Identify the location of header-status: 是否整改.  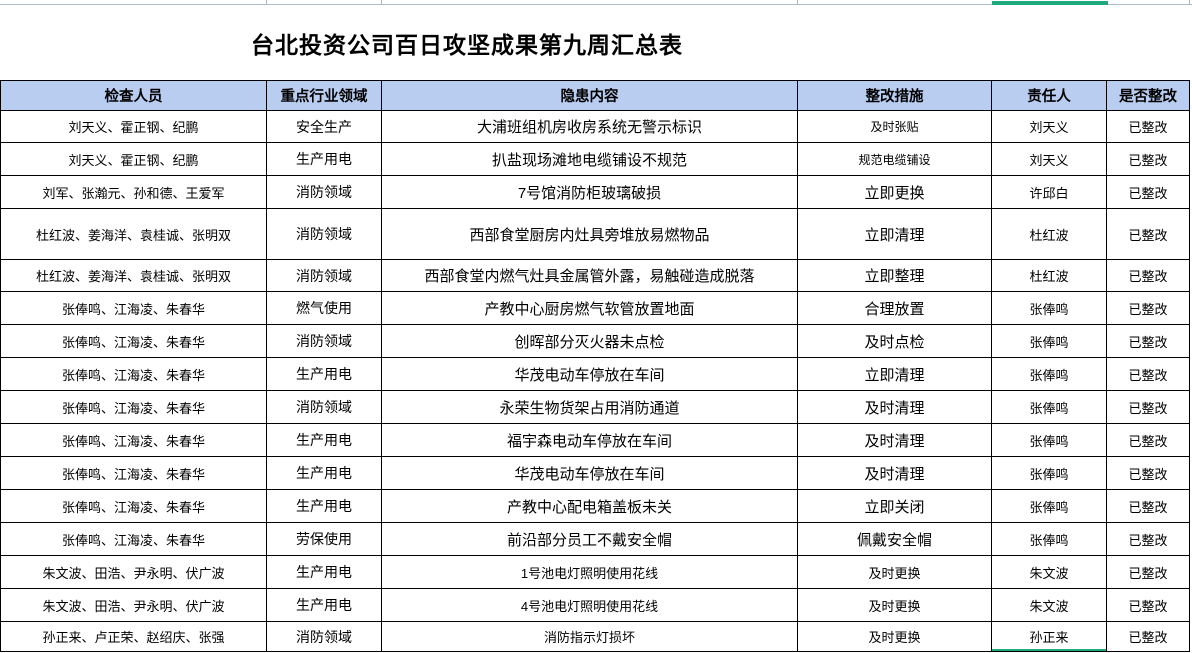
(1148, 95).